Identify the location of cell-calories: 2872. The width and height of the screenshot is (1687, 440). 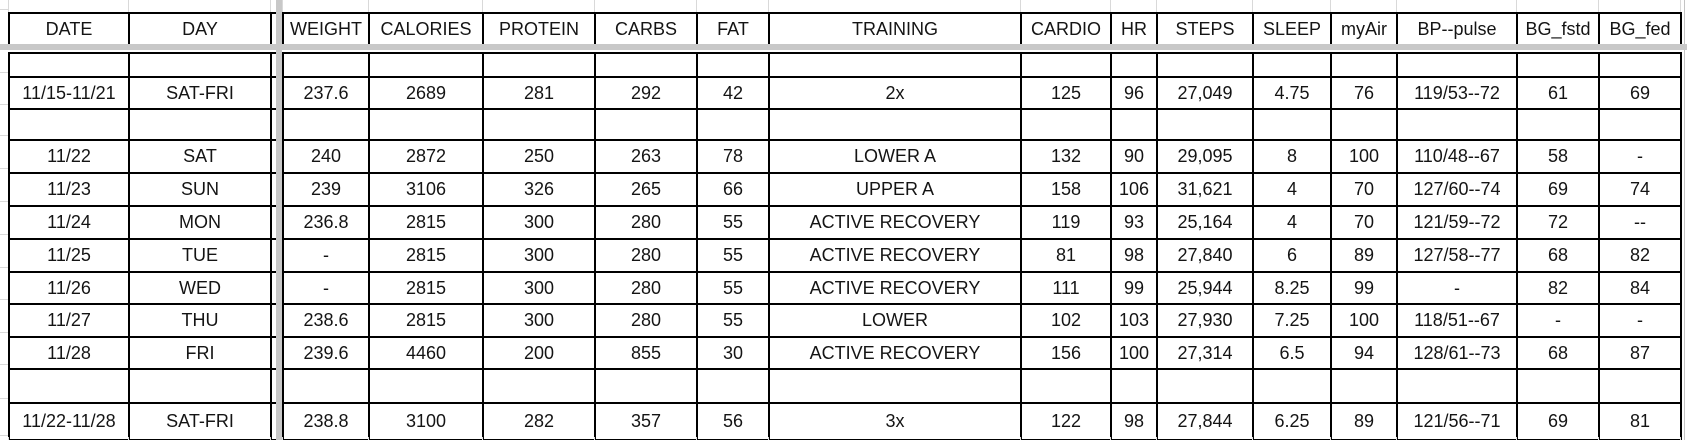
(426, 156).